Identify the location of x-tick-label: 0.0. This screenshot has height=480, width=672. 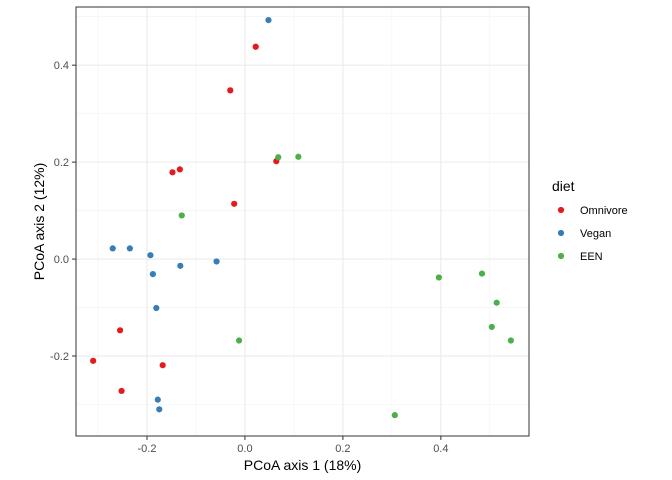
(244, 449).